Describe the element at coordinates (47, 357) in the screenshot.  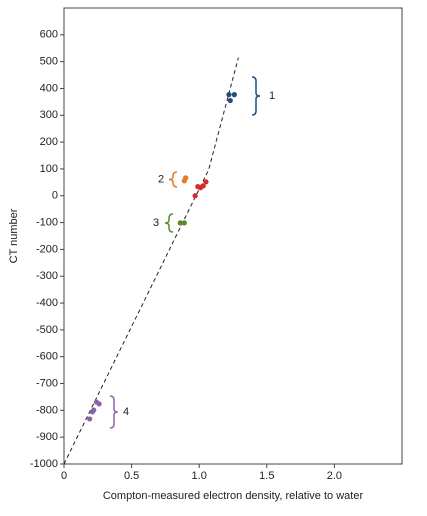
I see `y-tick-label: -600` at that location.